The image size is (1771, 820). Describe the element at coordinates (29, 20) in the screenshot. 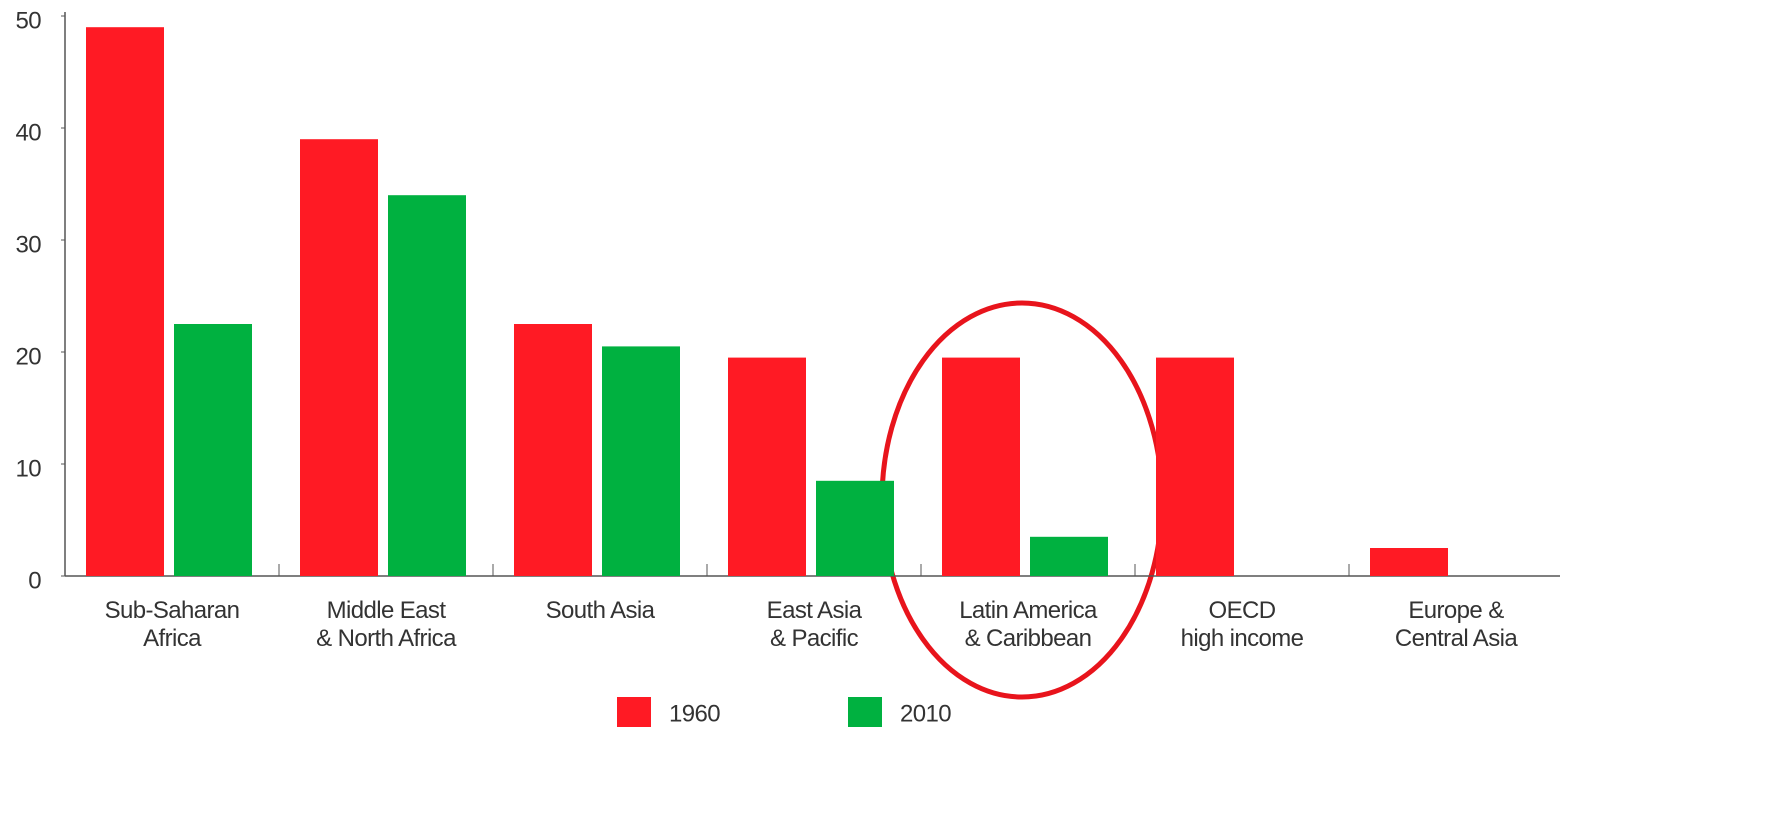

I see `y-tick-label: 50` at that location.